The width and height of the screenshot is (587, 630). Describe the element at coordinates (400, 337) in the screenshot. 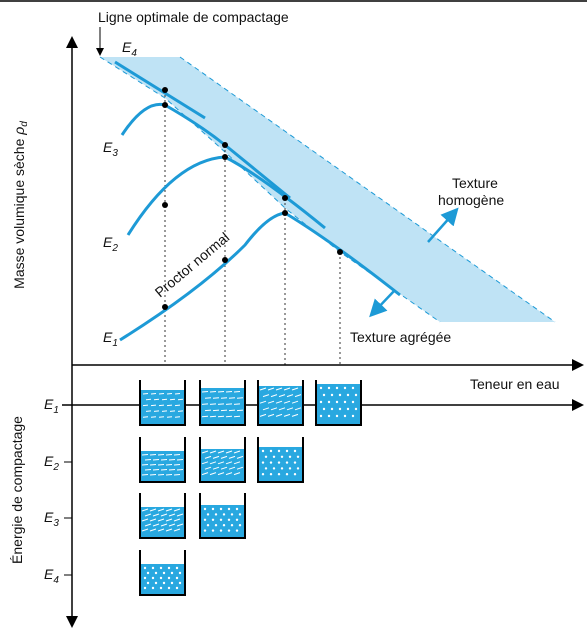

I see `annotation: Texture agrégée` at that location.